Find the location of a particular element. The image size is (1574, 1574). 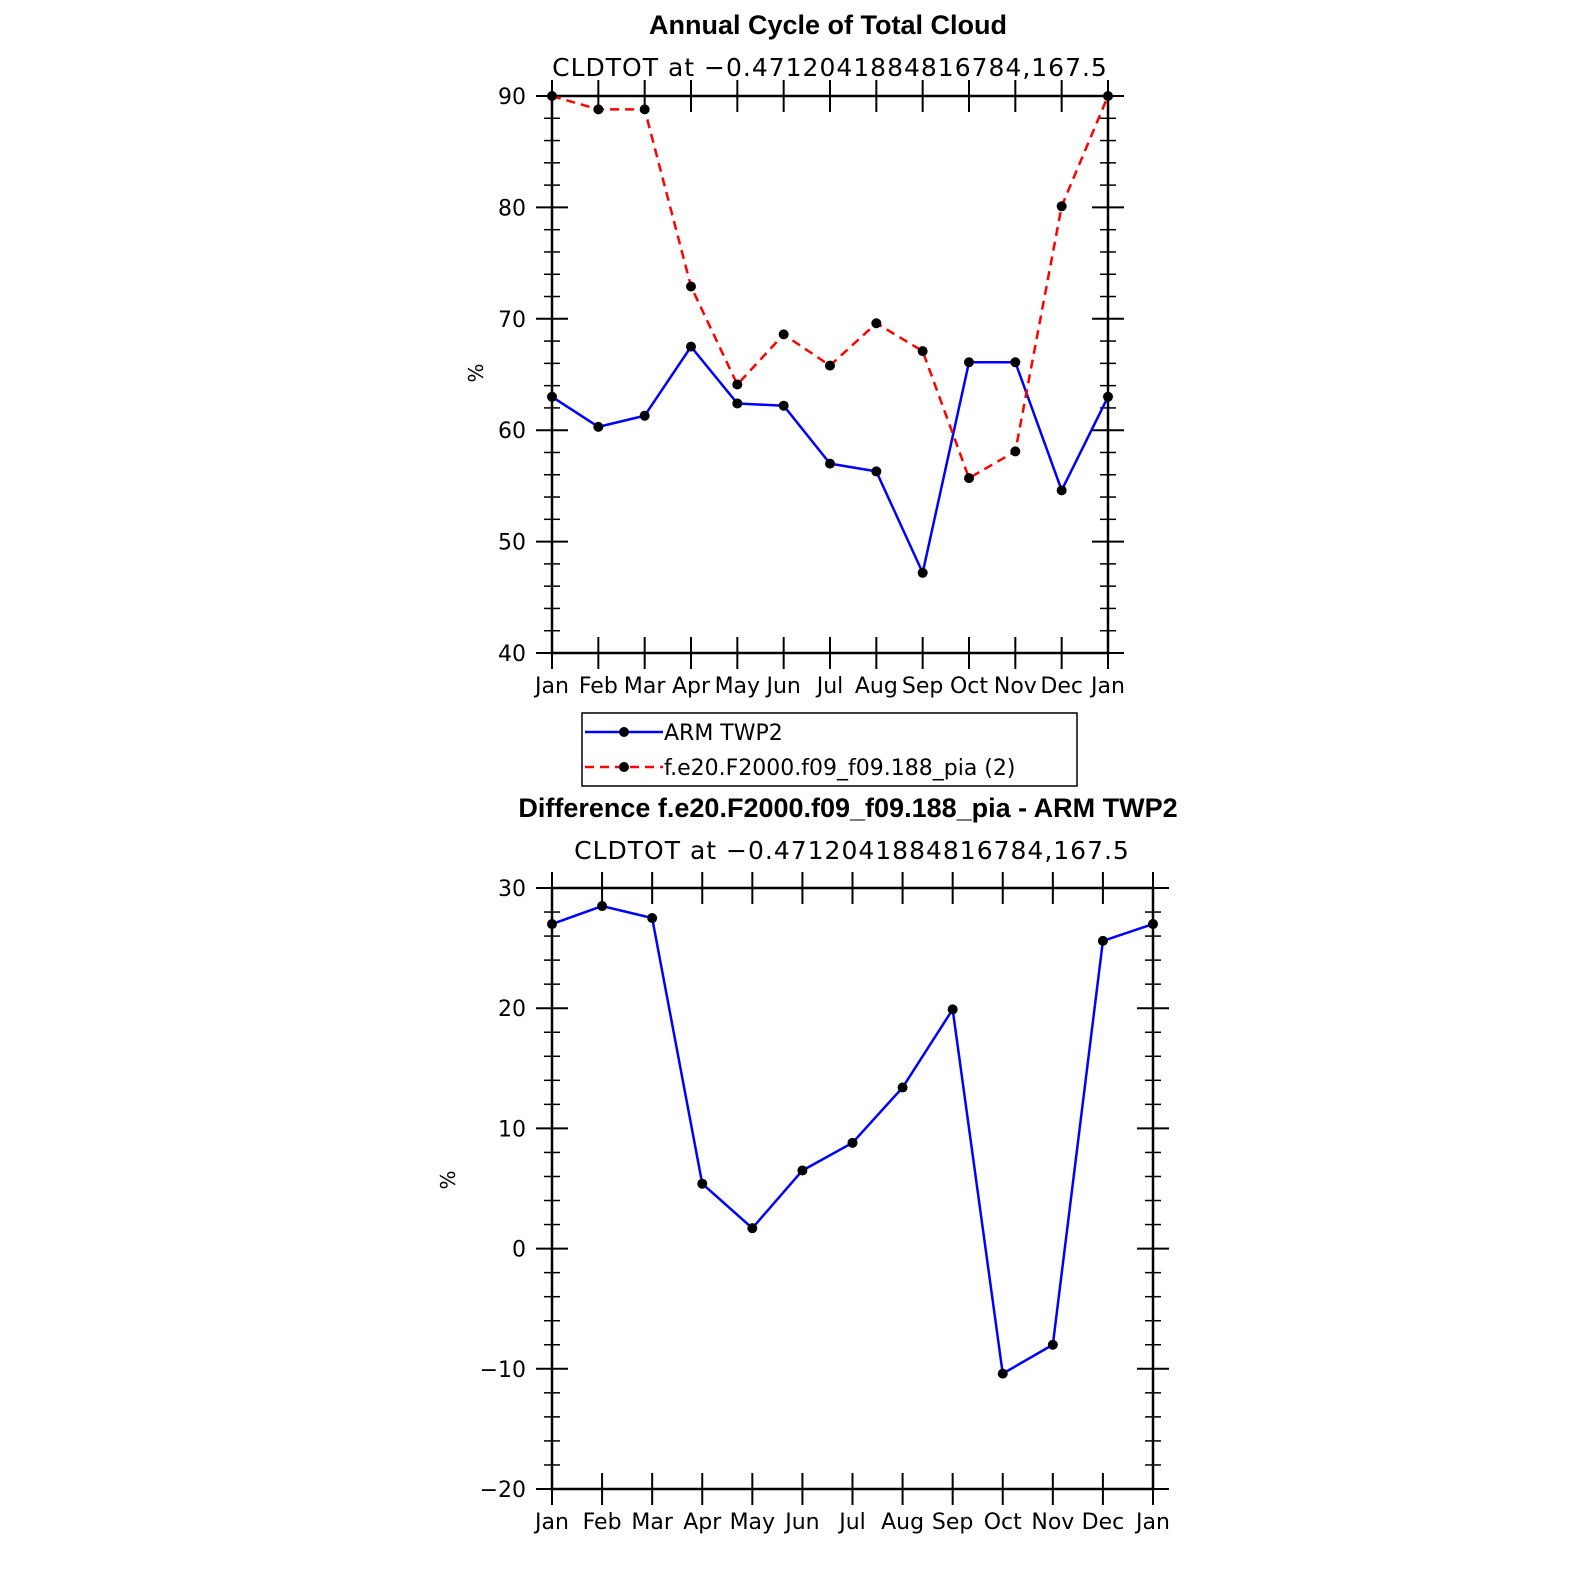

y-tick-label: 30 is located at coordinates (512, 889).